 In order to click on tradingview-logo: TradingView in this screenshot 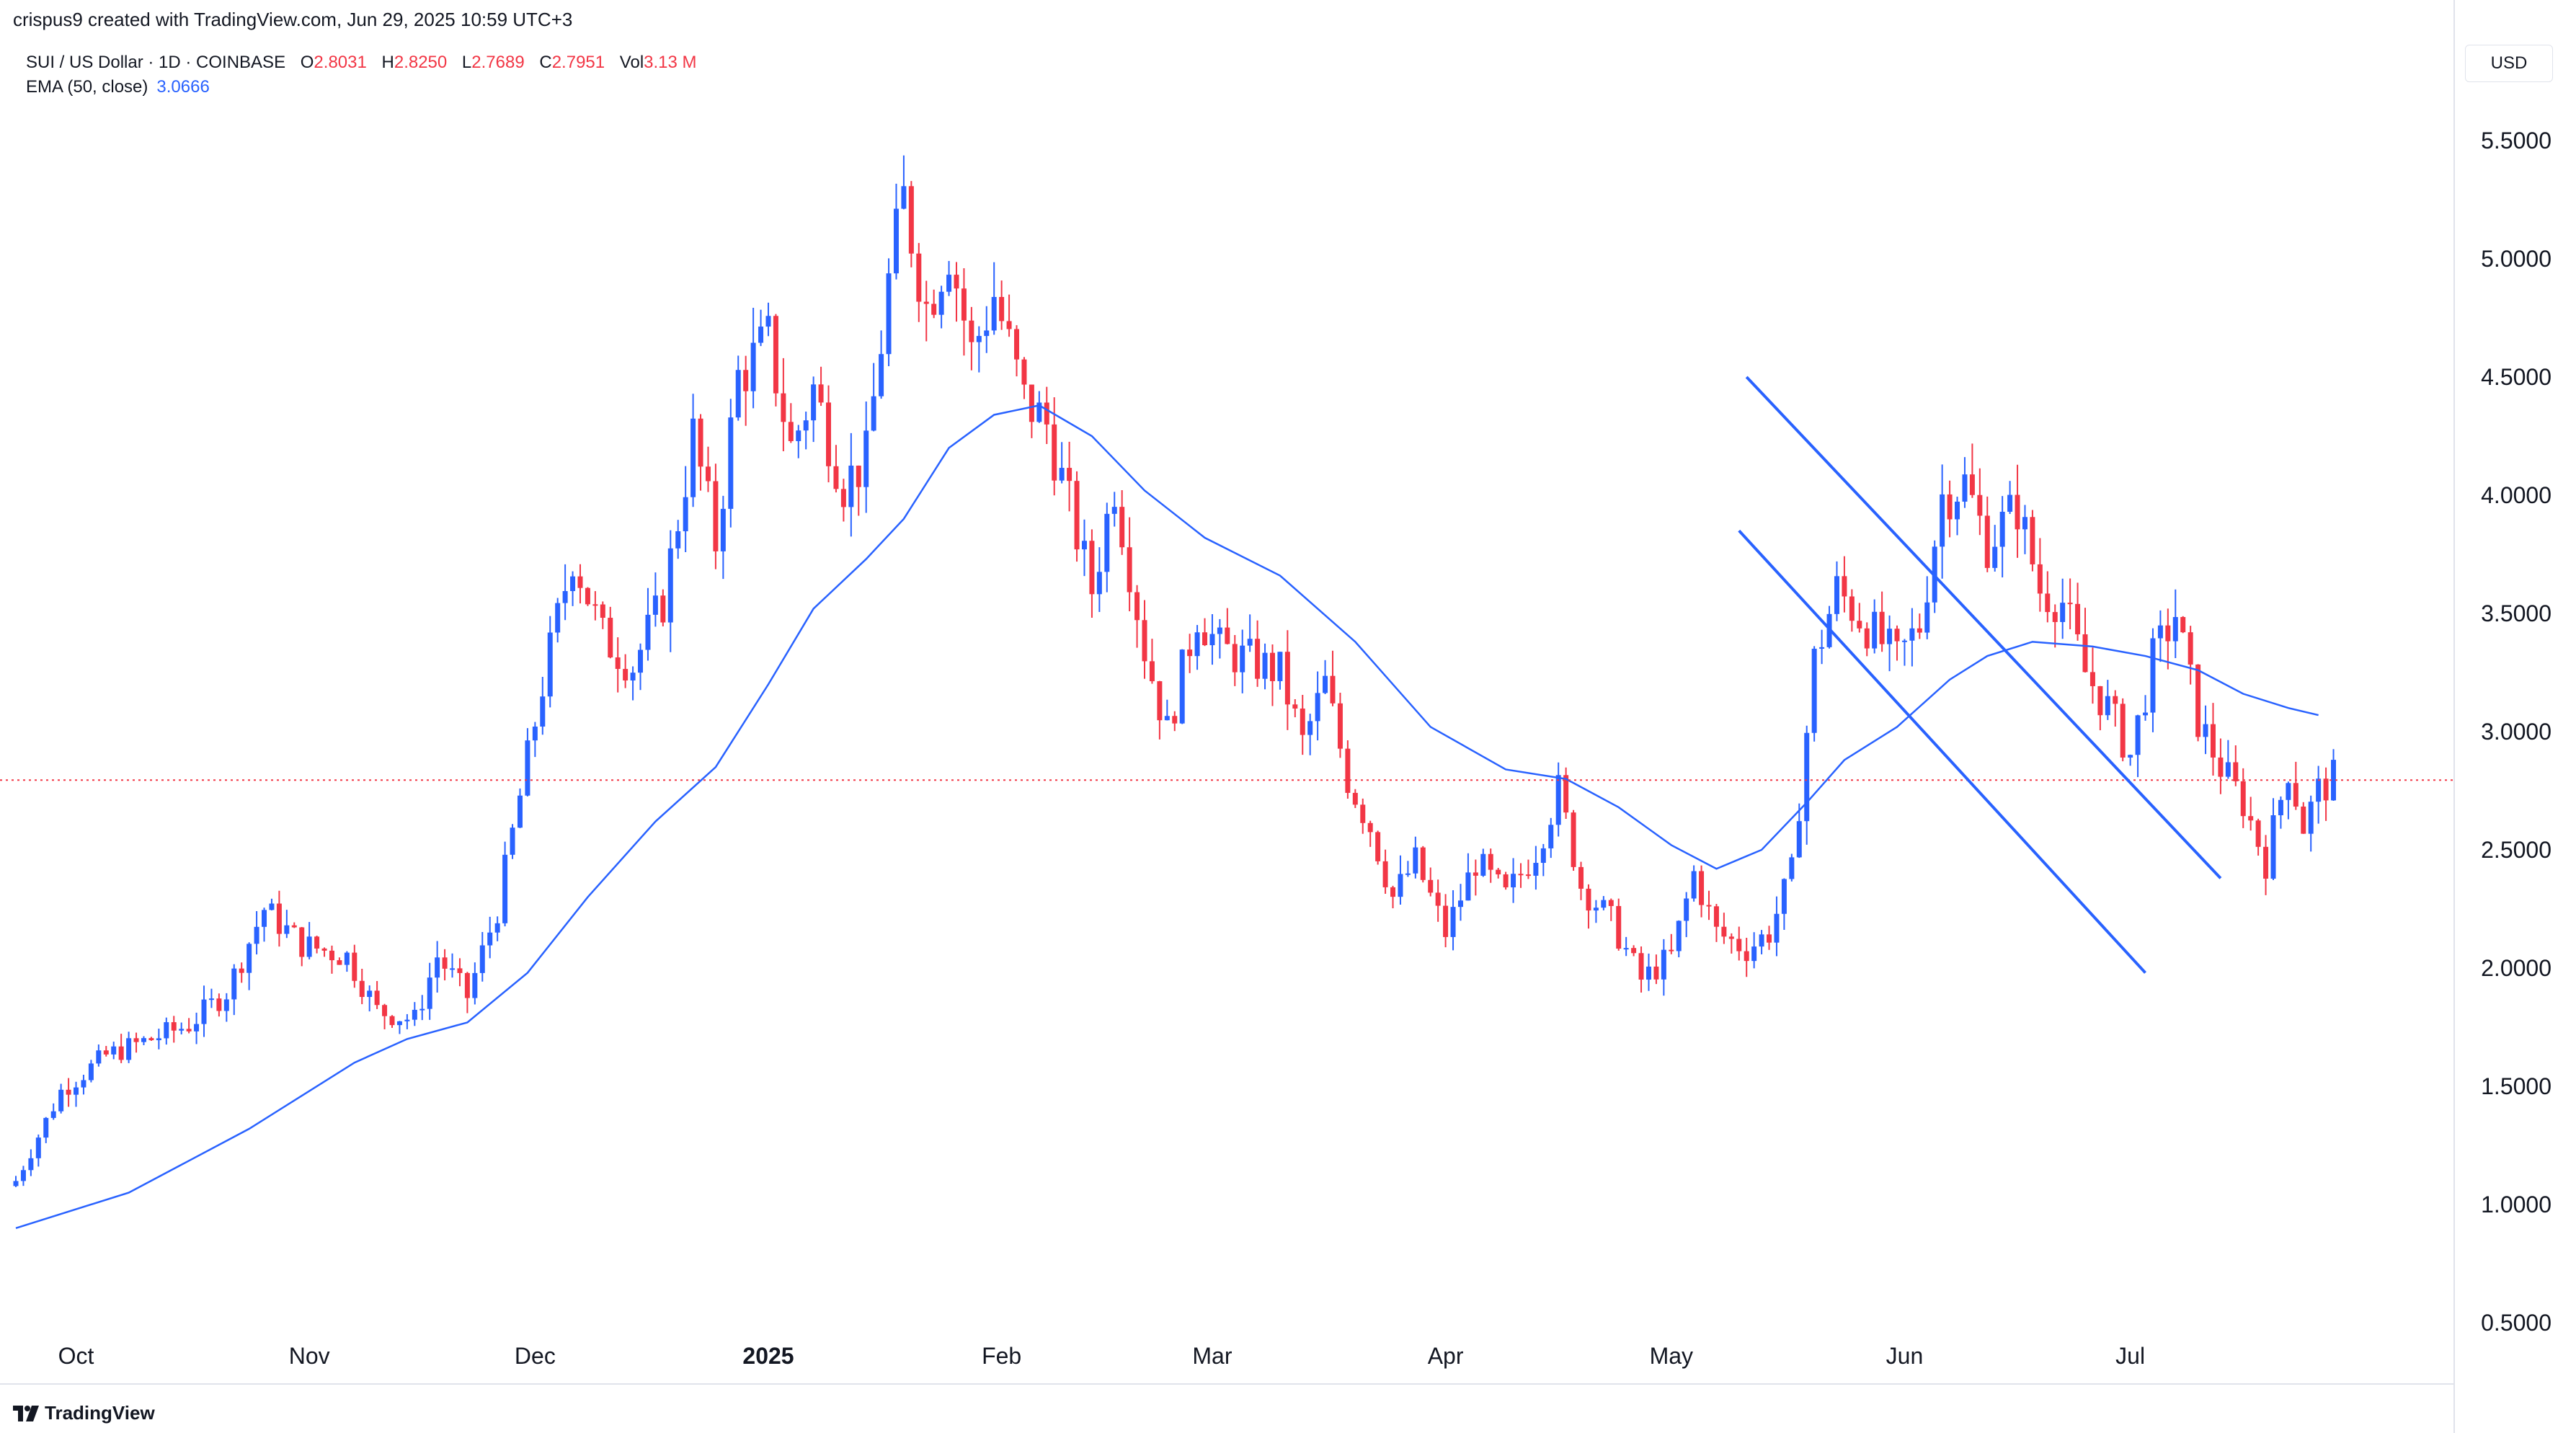, I will do `click(84, 1413)`.